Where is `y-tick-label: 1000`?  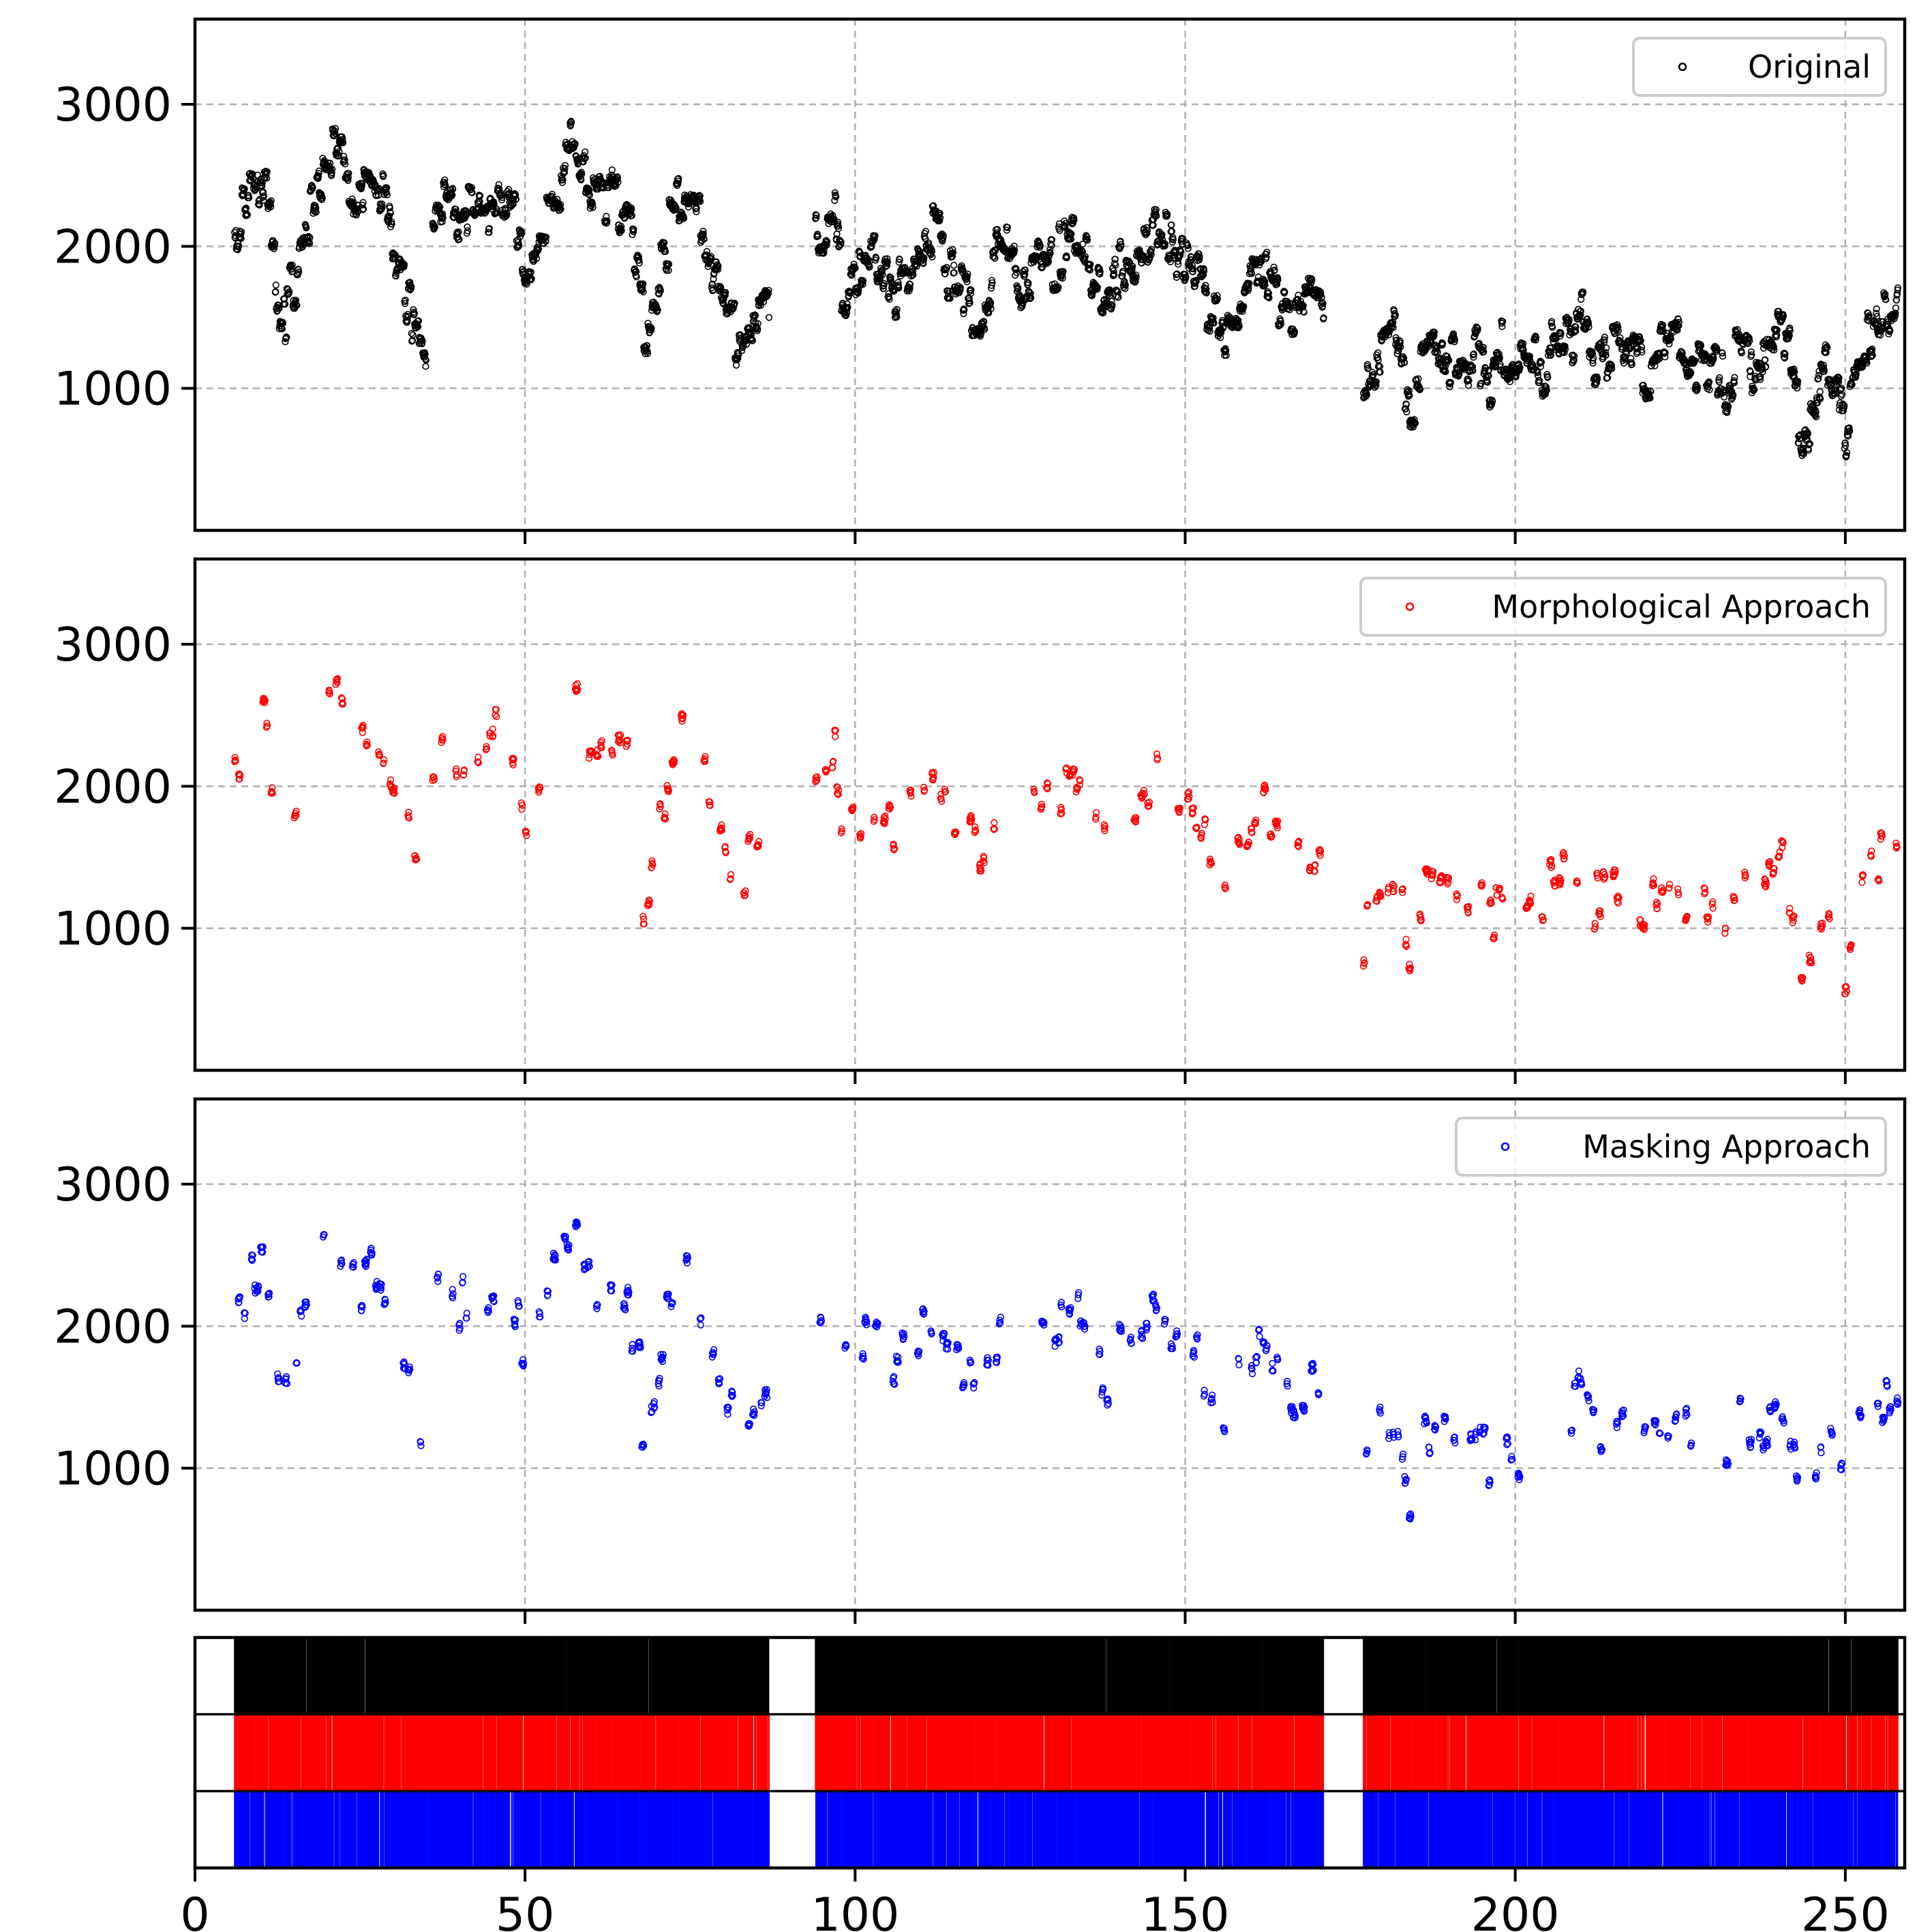 y-tick-label: 1000 is located at coordinates (113, 390).